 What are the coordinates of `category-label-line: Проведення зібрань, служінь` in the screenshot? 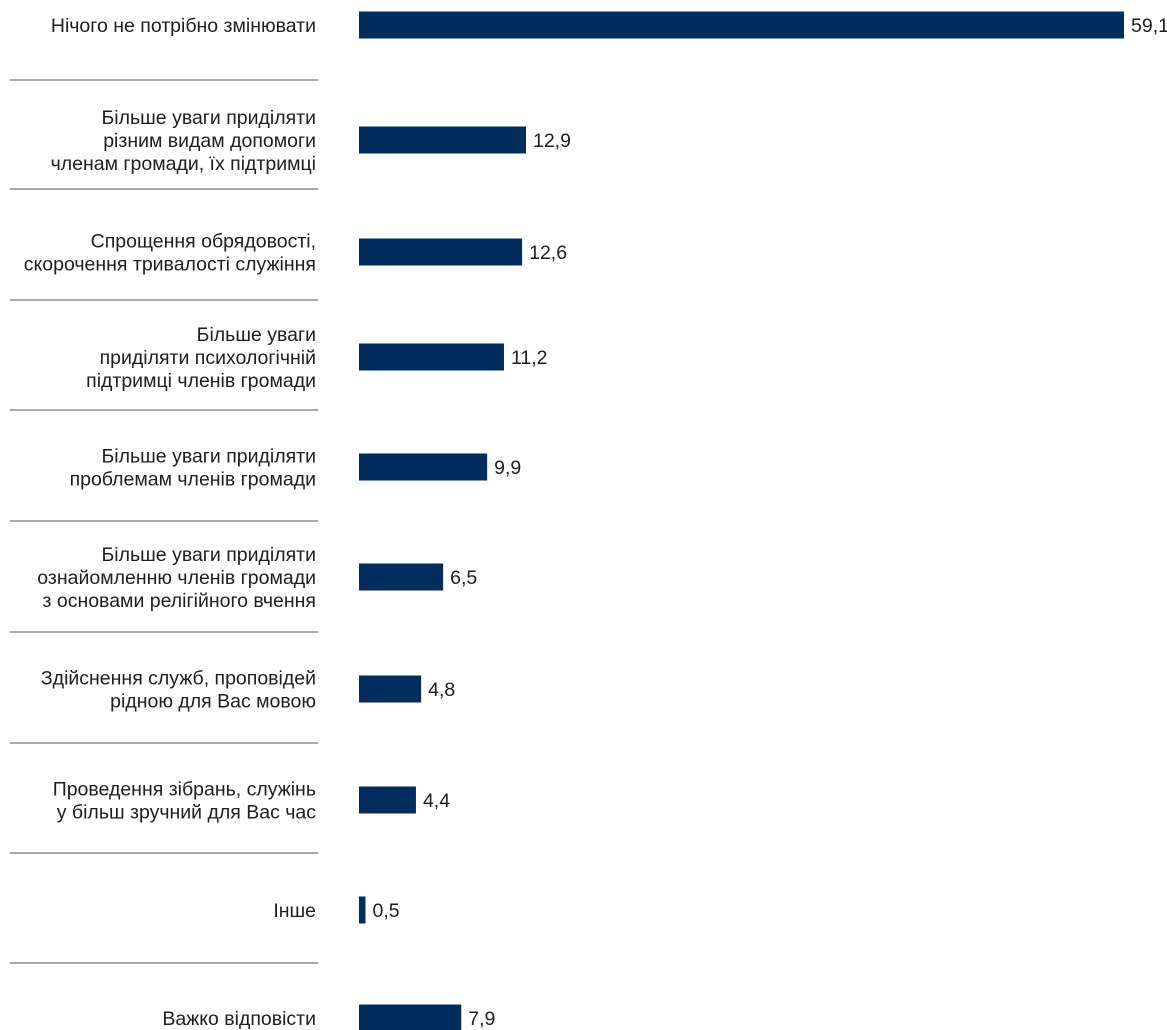 It's located at (184, 790).